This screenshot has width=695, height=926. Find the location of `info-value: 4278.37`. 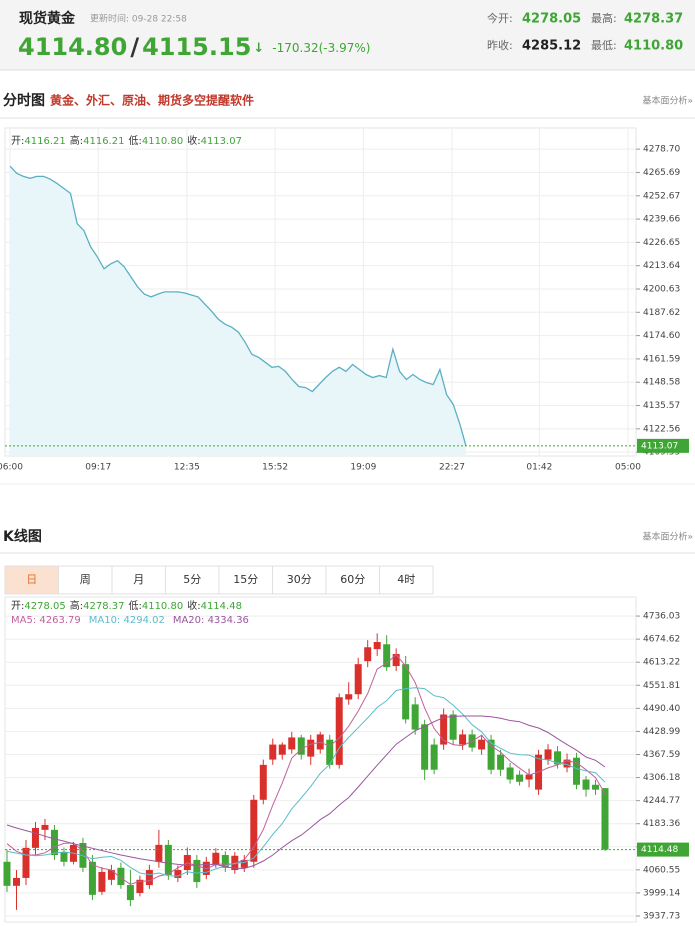

info-value: 4278.37 is located at coordinates (103, 606).